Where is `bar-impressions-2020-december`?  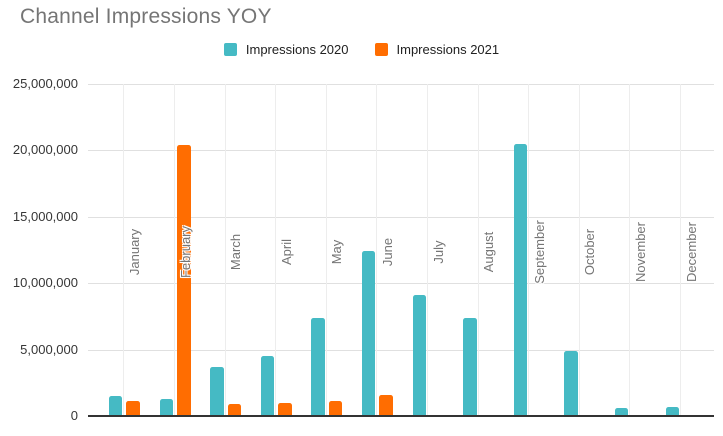
bar-impressions-2020-december is located at coordinates (672, 411).